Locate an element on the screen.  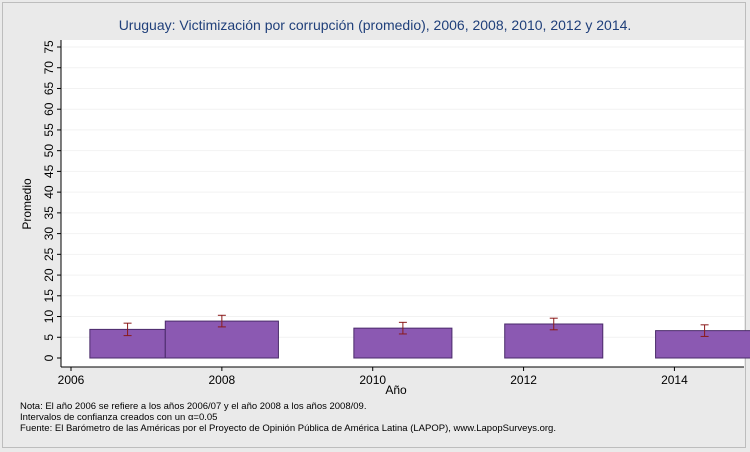
y-tick-label: 45 is located at coordinates (49, 171).